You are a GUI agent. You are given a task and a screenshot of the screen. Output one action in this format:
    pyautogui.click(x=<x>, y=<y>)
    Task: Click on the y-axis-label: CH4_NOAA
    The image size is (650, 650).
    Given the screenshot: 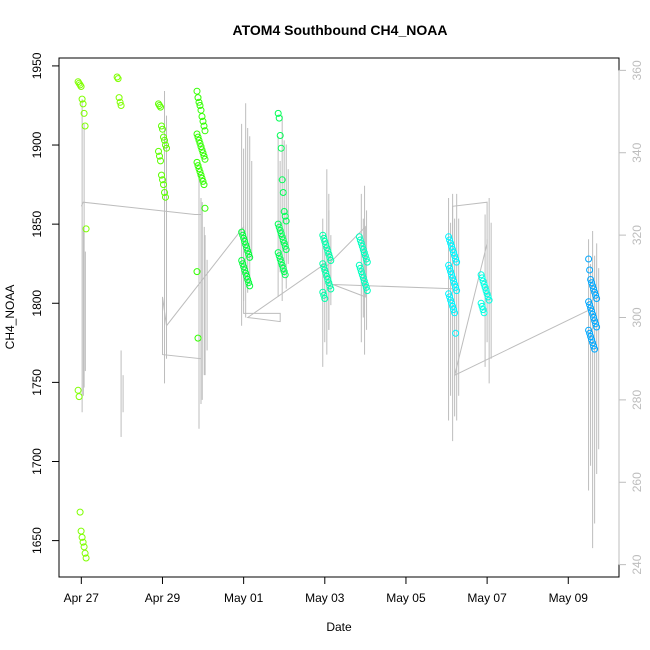 What is the action you would take?
    pyautogui.click(x=10, y=317)
    